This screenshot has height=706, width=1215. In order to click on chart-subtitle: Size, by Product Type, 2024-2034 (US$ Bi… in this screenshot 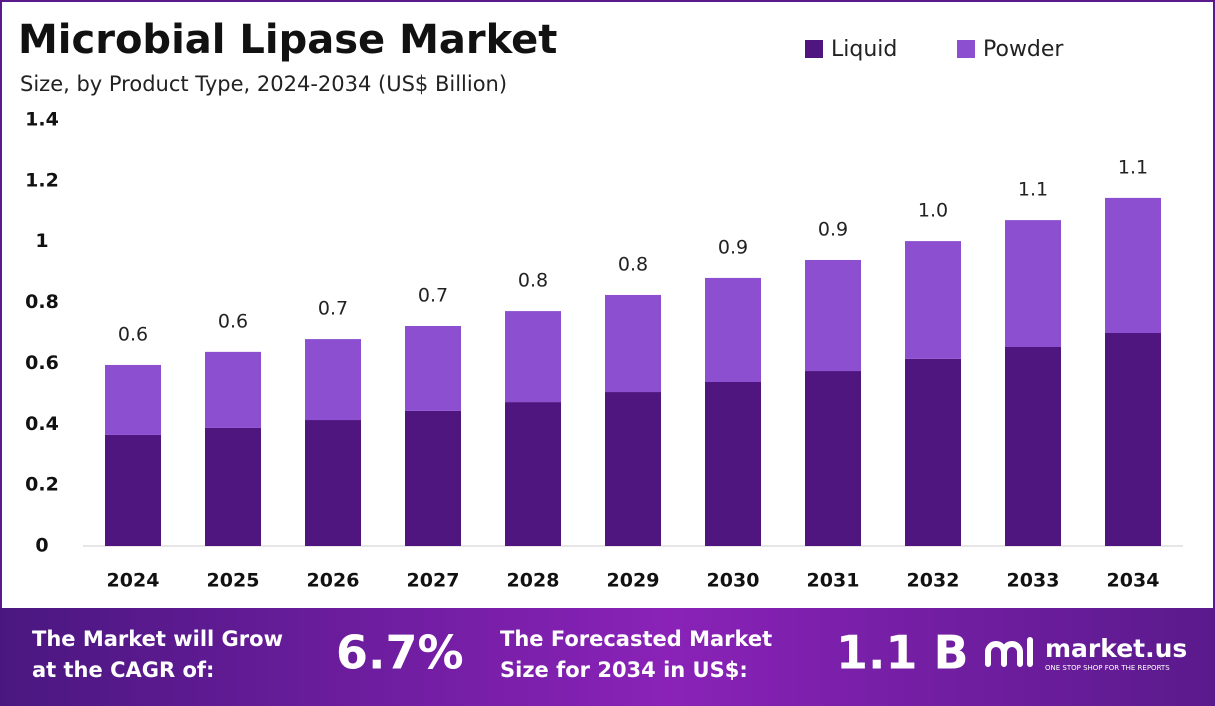, I will do `click(263, 84)`.